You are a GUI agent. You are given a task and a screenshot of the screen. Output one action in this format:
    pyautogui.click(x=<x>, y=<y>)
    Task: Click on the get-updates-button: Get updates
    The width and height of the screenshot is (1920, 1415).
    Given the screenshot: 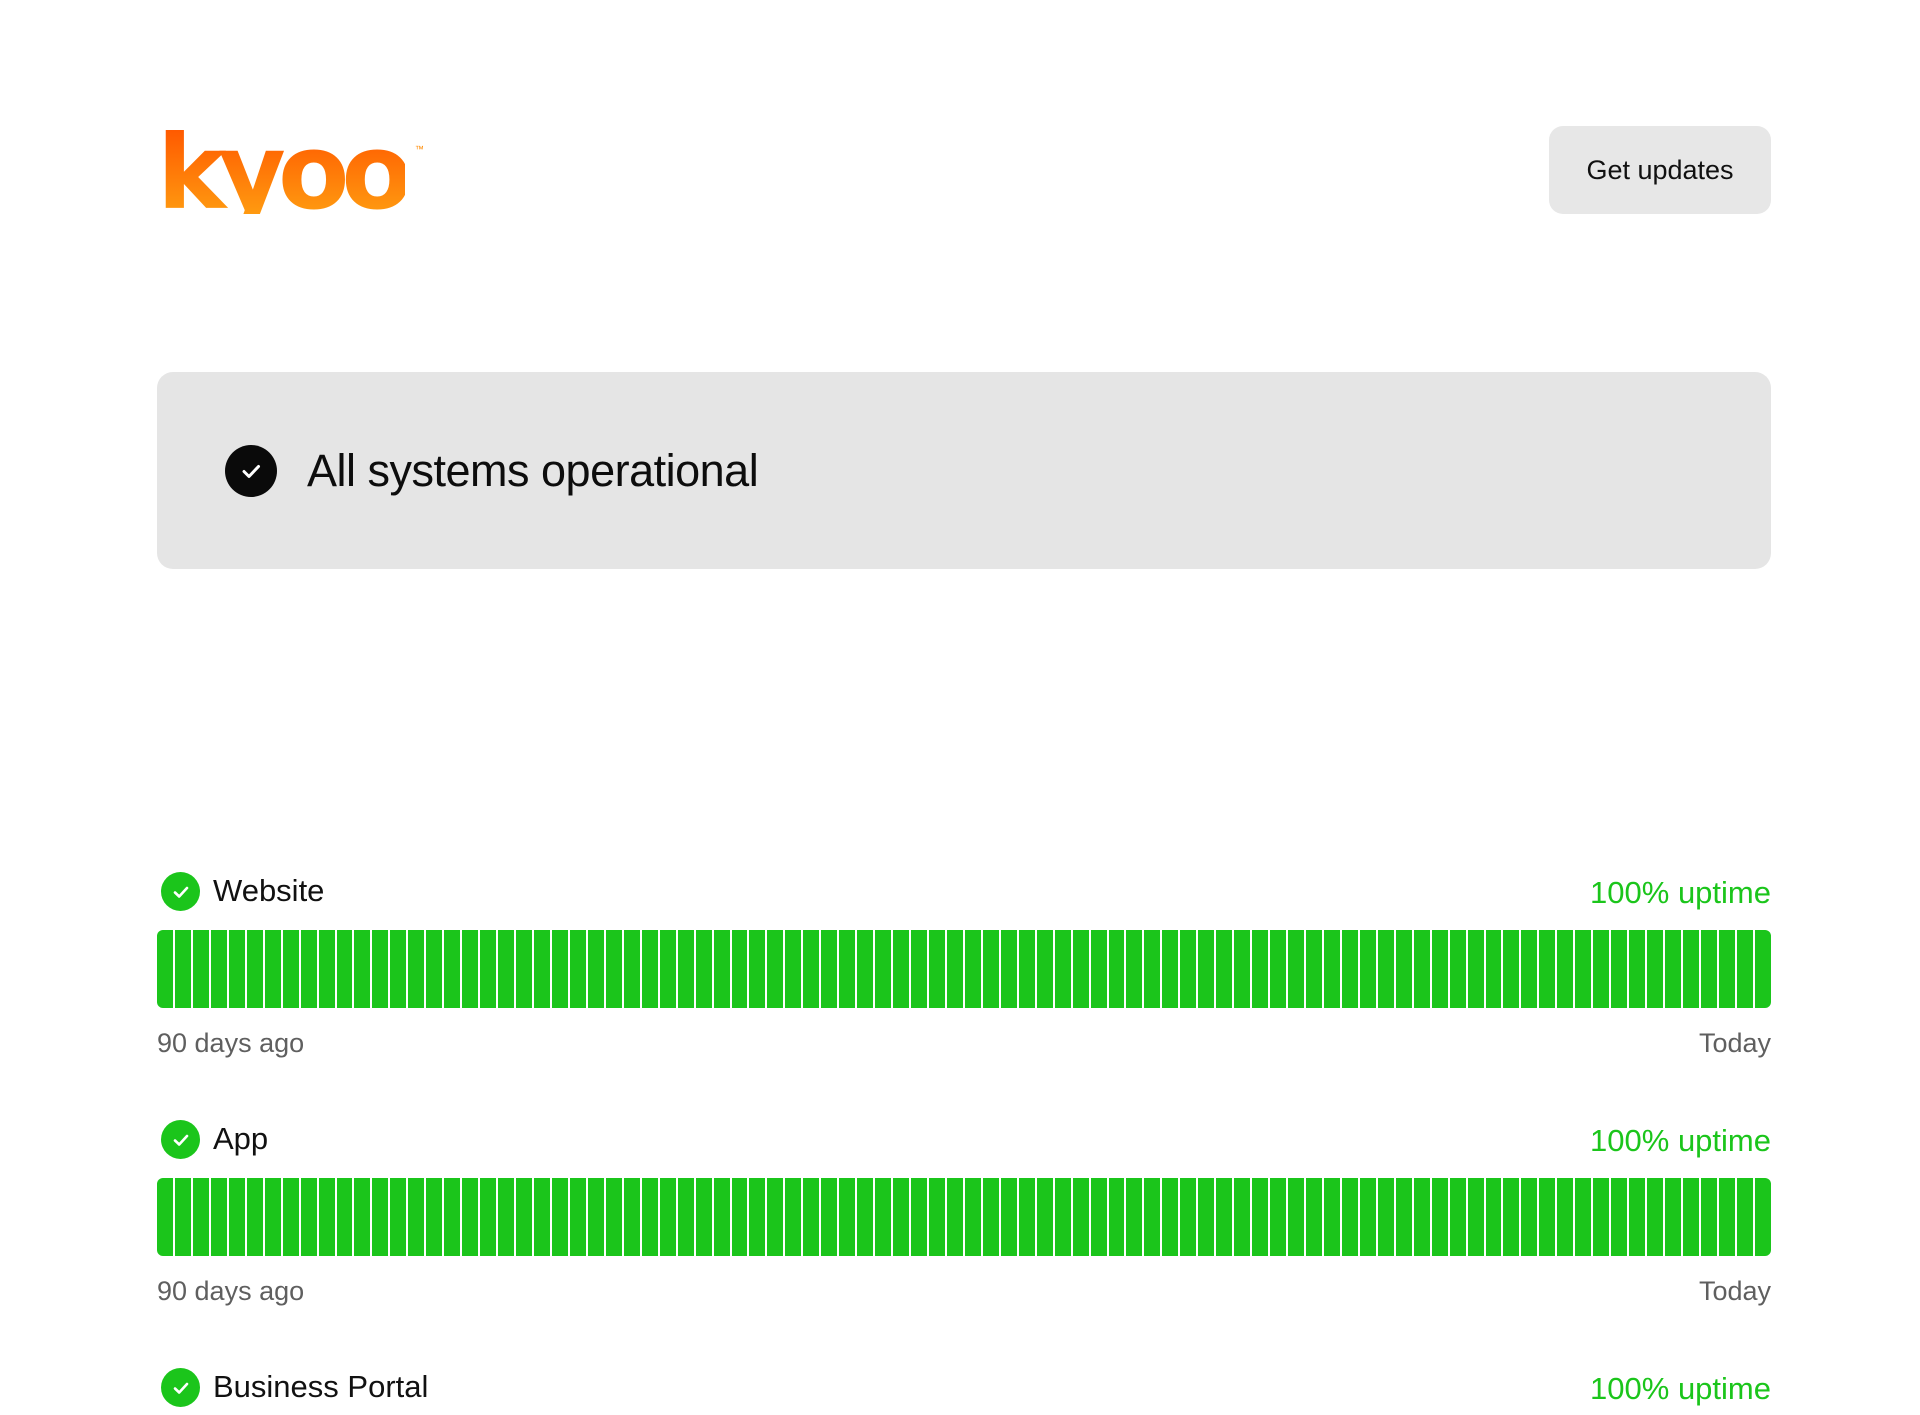 What is the action you would take?
    pyautogui.click(x=1660, y=170)
    